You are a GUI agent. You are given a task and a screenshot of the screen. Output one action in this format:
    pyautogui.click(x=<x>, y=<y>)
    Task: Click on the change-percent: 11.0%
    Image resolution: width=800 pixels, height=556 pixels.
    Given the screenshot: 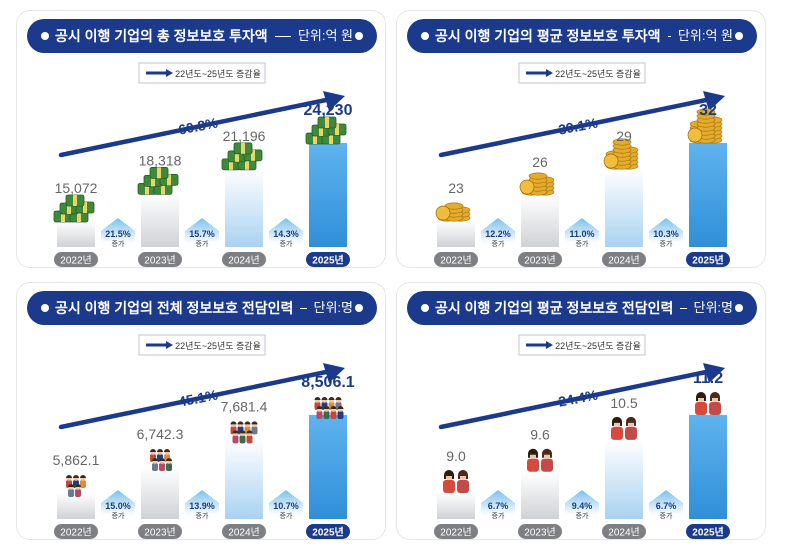 What is the action you would take?
    pyautogui.click(x=581, y=234)
    